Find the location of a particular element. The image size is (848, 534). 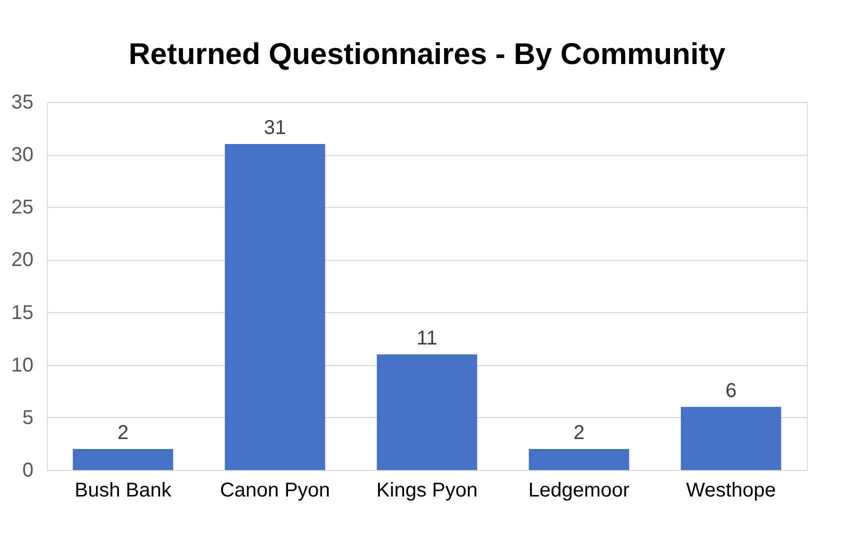

data-label: 31 is located at coordinates (275, 128).